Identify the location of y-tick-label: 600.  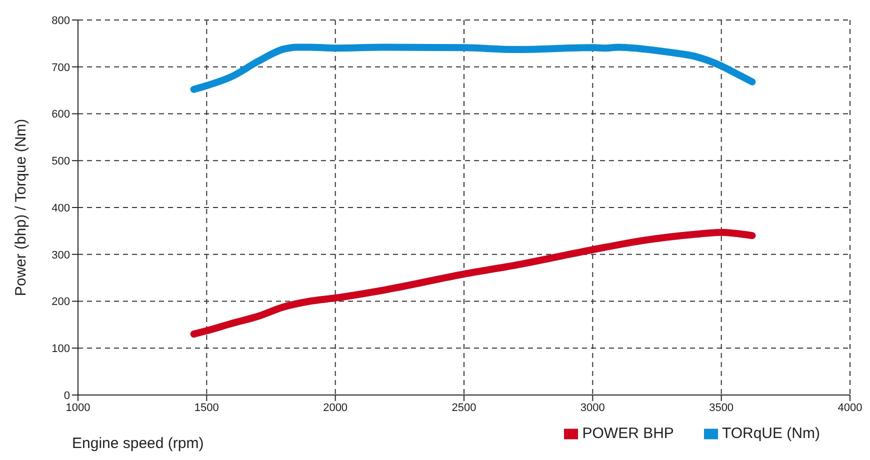
(61, 114).